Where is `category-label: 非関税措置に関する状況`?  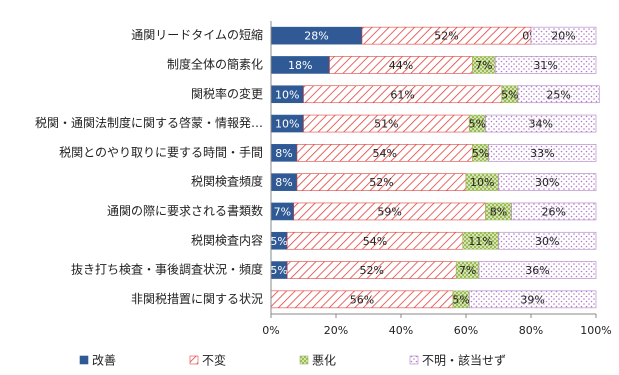 category-label: 非関税措置に関する状況 is located at coordinates (197, 298).